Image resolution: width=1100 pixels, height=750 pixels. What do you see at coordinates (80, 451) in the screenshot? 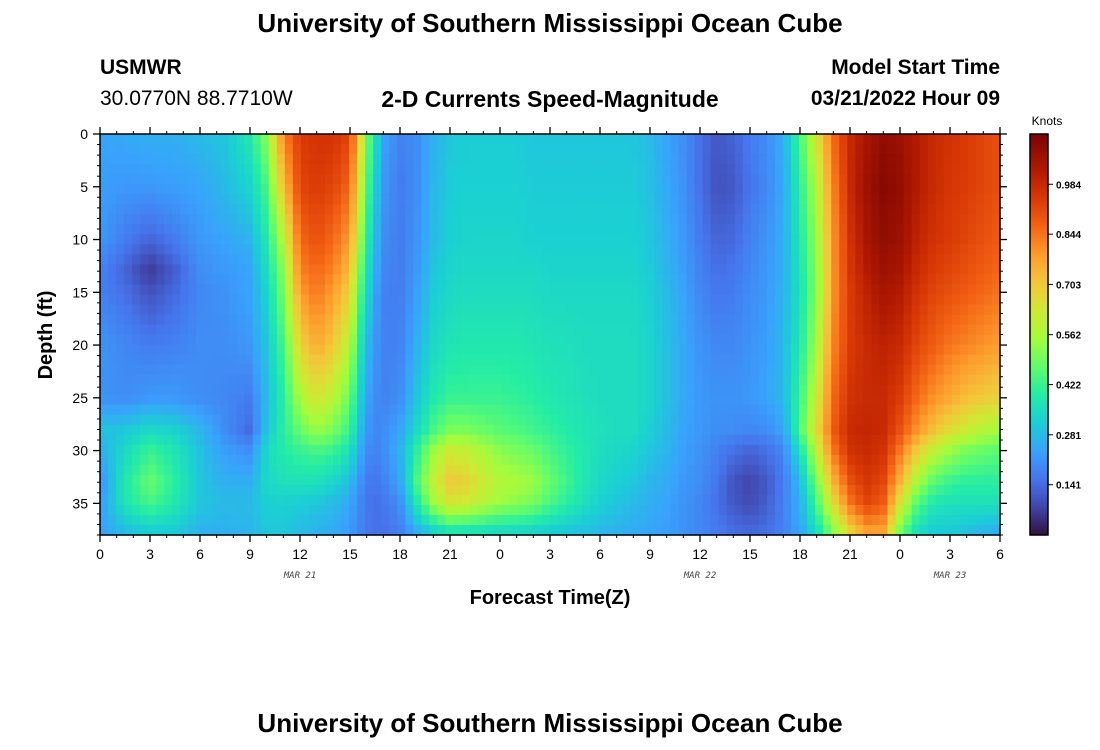
I see `y-tick-label: 30` at bounding box center [80, 451].